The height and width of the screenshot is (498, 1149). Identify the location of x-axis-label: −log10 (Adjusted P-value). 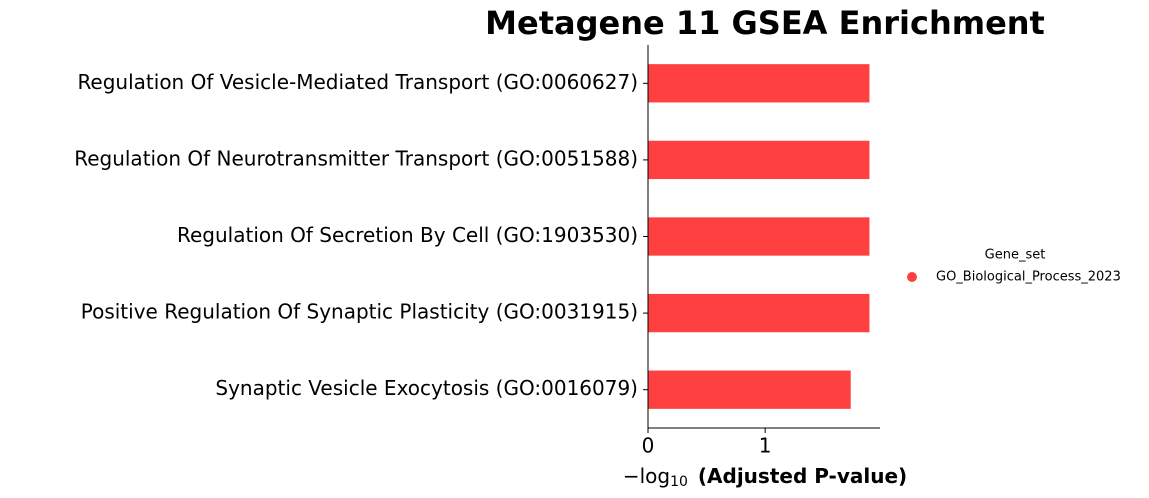
(765, 477).